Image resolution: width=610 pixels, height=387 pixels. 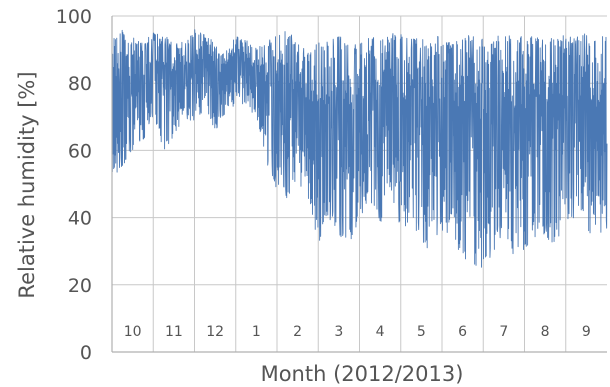 I want to click on month-label-3: 3, so click(x=338, y=332).